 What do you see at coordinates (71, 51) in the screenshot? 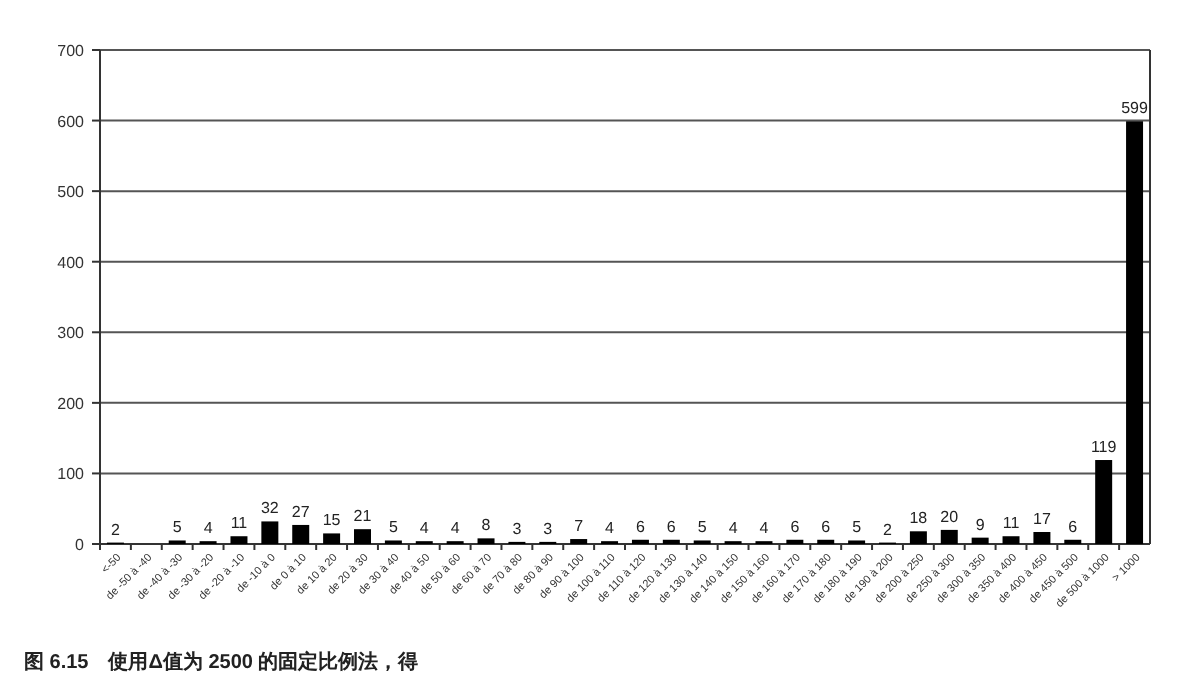
I see `y-tick-label: 700` at bounding box center [71, 51].